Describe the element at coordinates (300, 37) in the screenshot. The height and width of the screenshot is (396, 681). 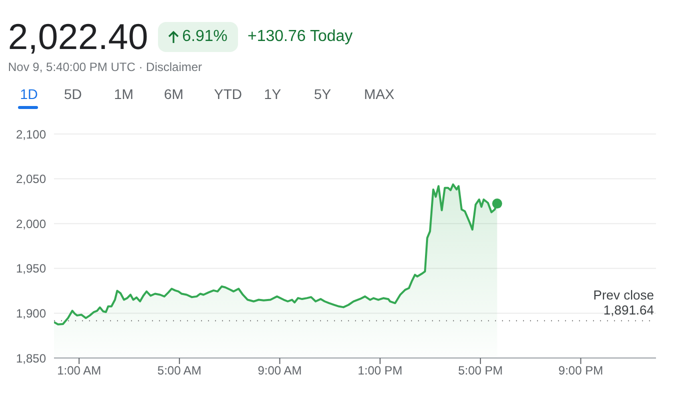
I see `text: +130.76 Today` at that location.